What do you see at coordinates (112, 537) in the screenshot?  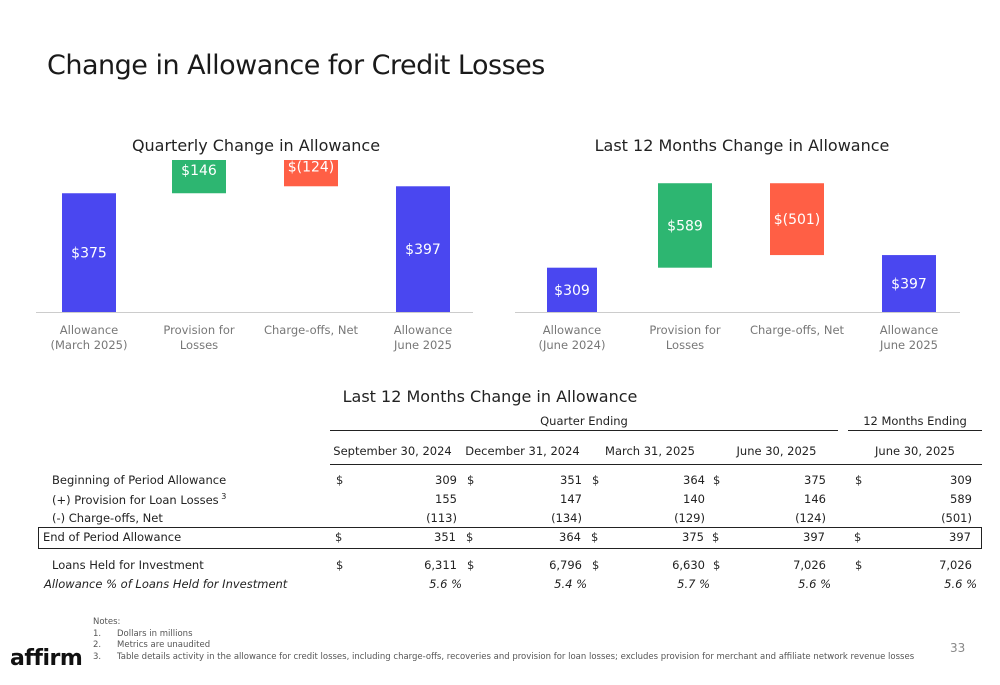 I see `row-label: End of Period Allowance` at bounding box center [112, 537].